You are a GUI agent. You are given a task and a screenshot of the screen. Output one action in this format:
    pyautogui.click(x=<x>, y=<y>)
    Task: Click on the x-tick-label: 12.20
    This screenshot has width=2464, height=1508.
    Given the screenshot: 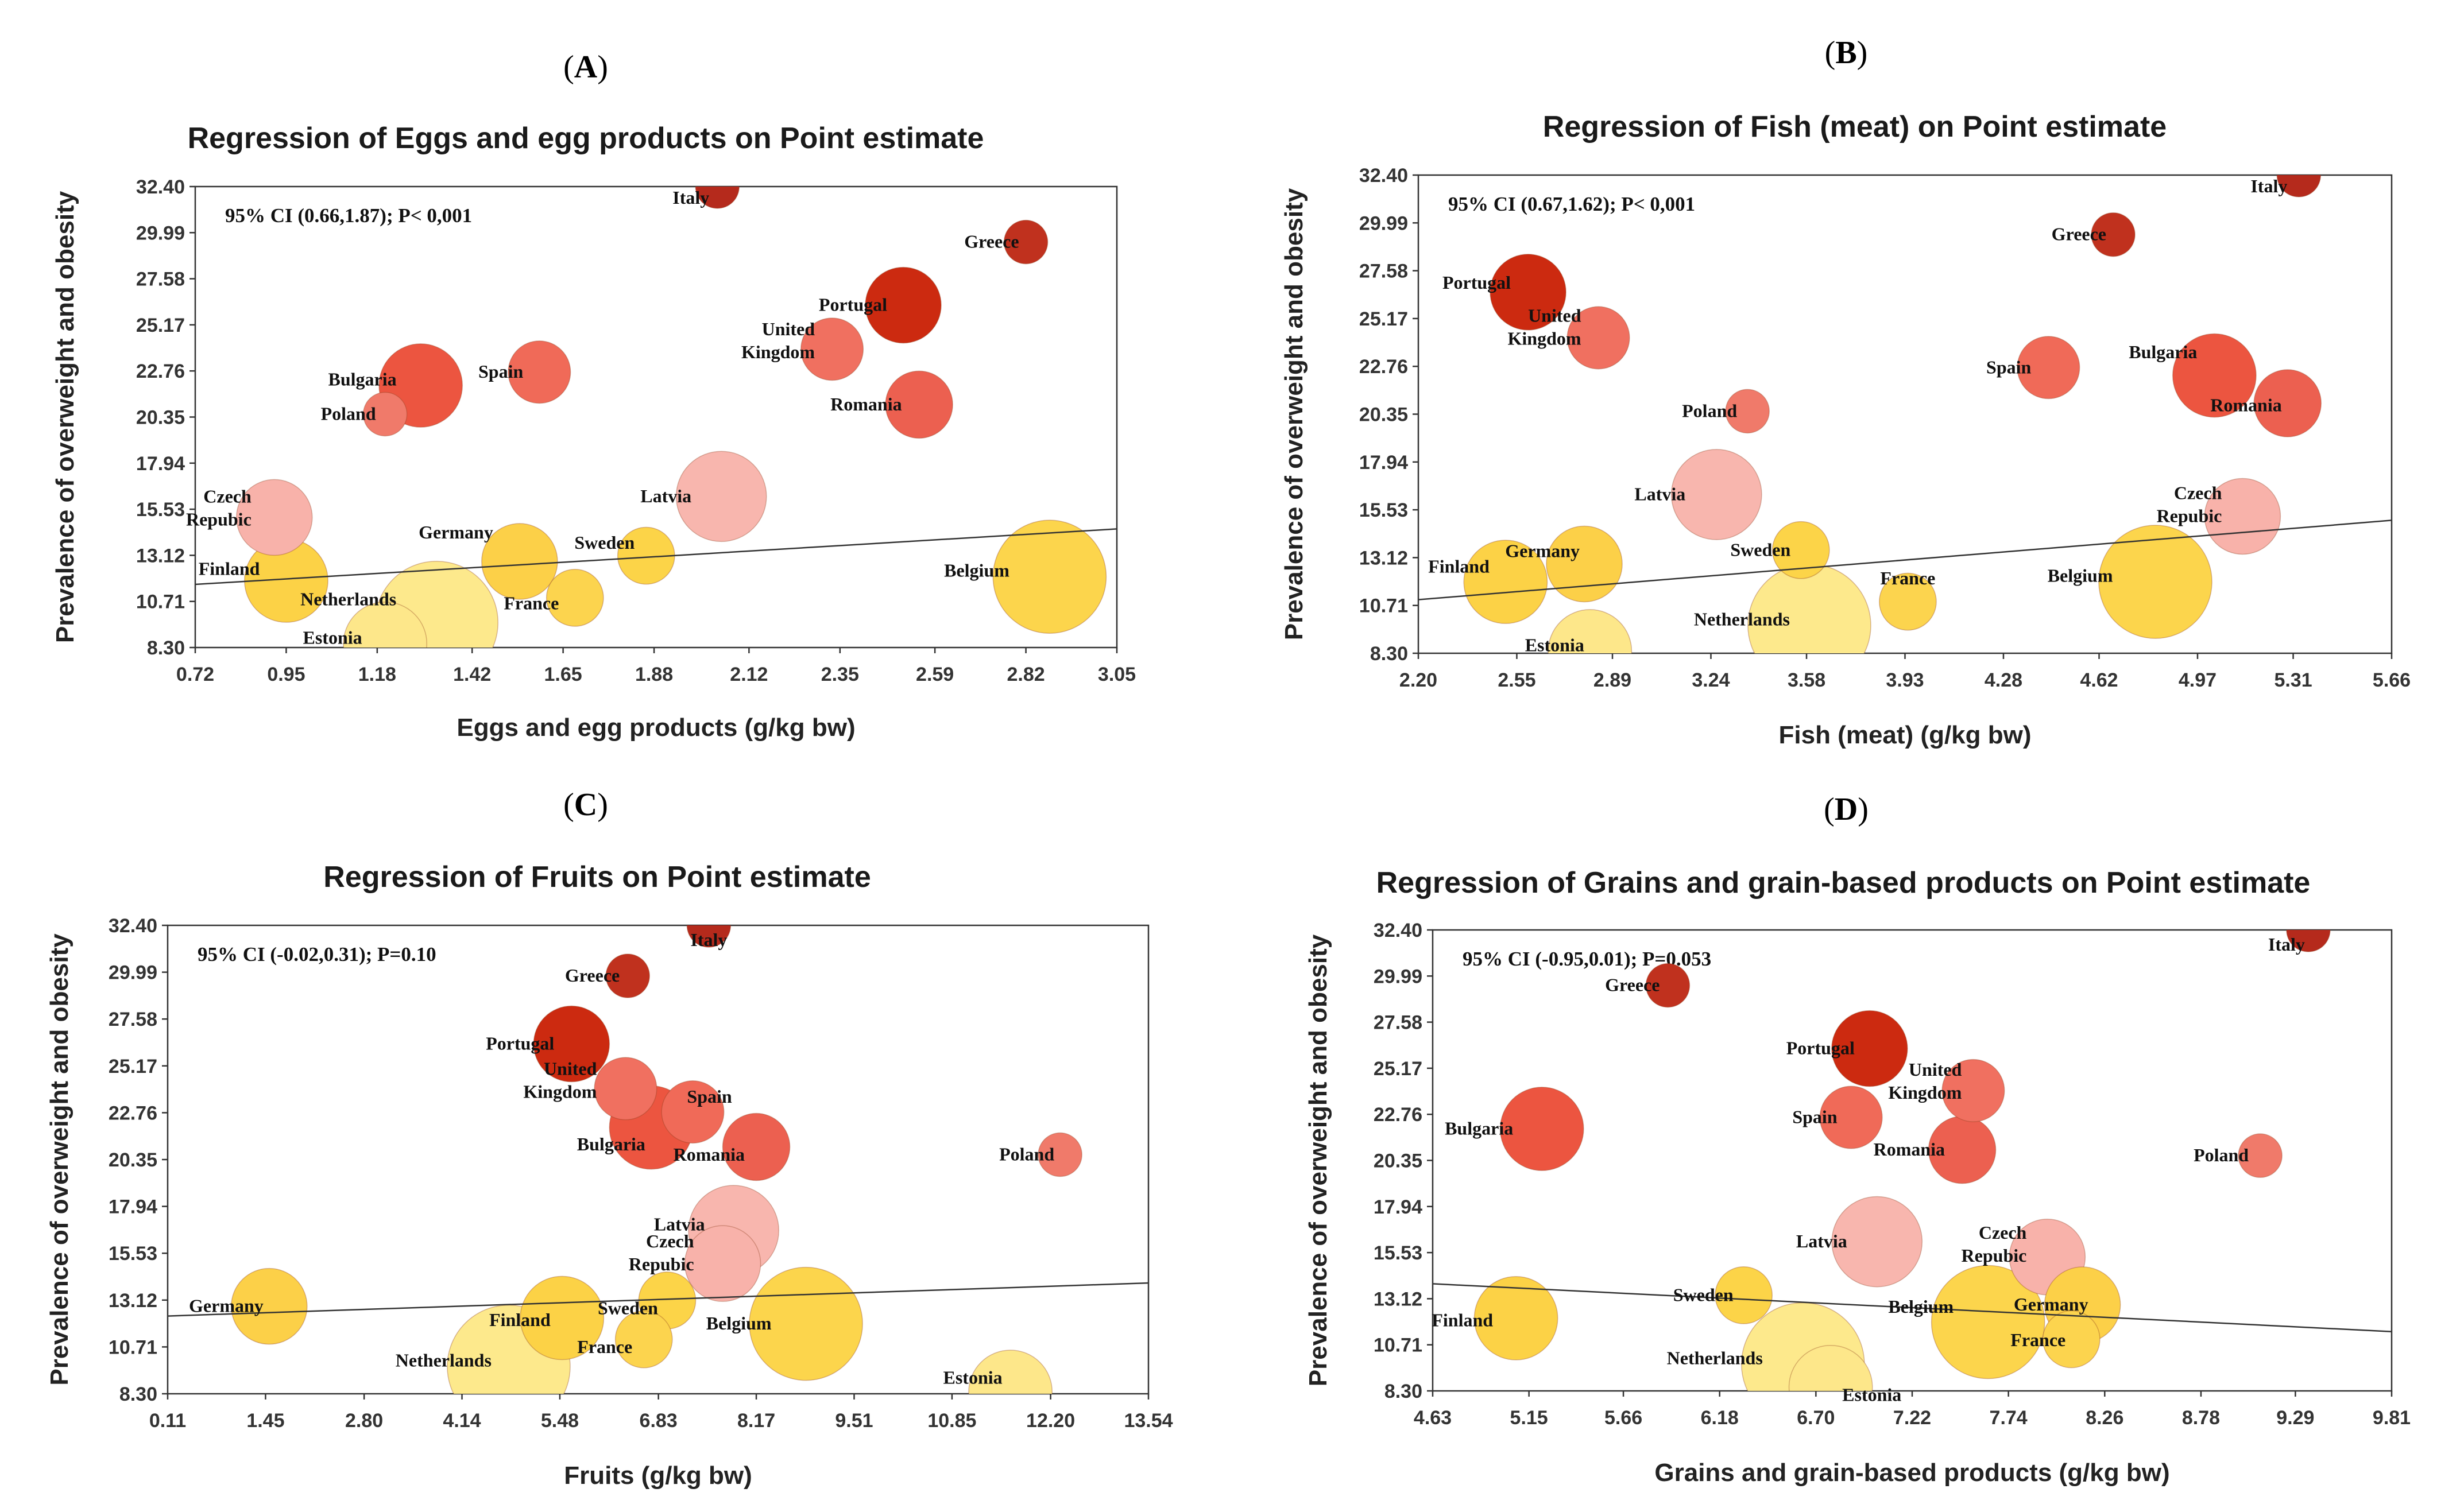 What is the action you would take?
    pyautogui.click(x=1050, y=1421)
    